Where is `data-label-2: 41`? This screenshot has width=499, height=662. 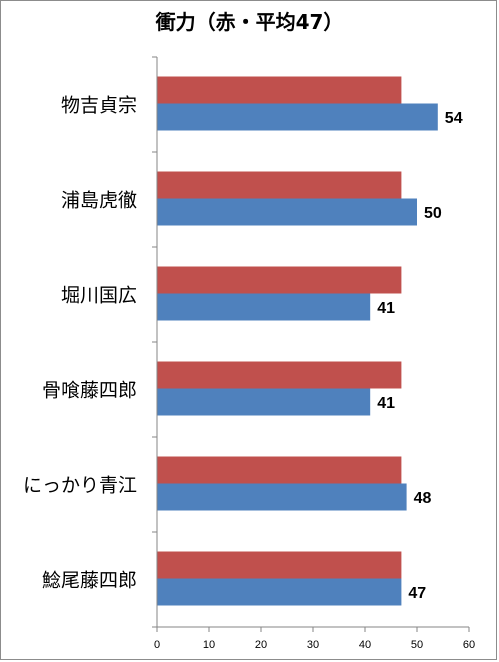
data-label-2: 41 is located at coordinates (386, 308).